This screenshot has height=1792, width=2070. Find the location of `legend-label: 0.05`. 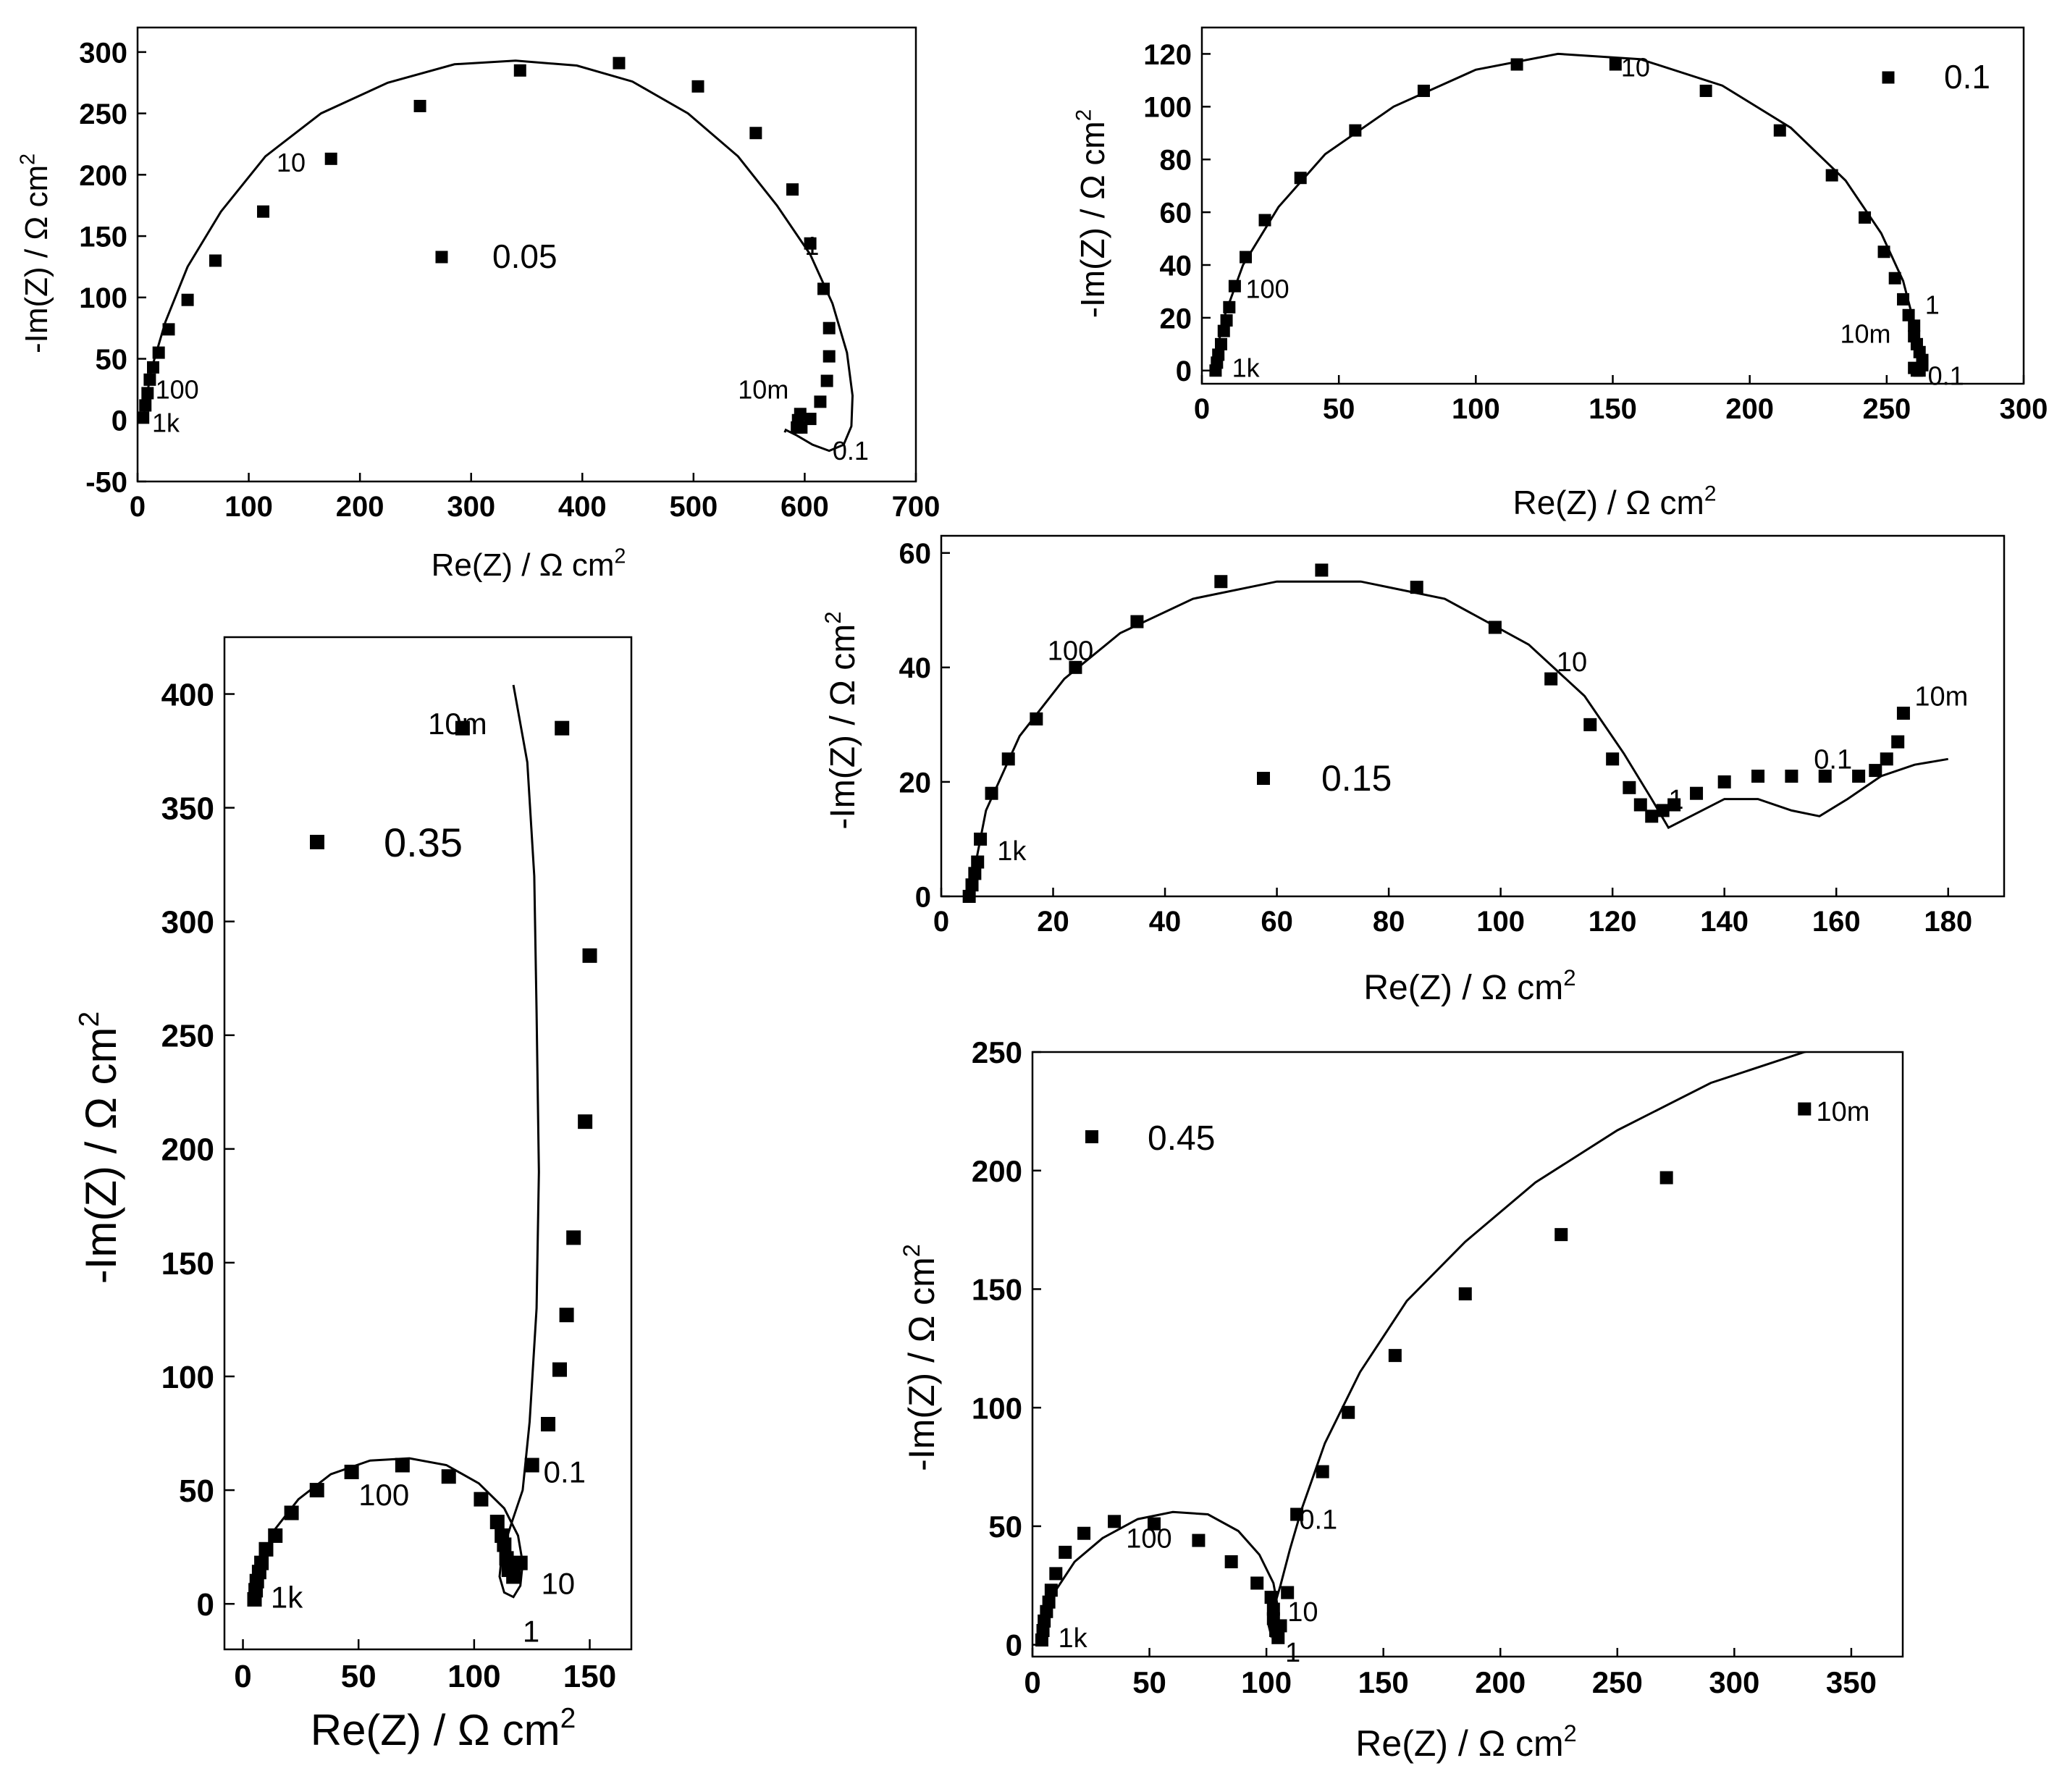

legend-label: 0.05 is located at coordinates (525, 256).